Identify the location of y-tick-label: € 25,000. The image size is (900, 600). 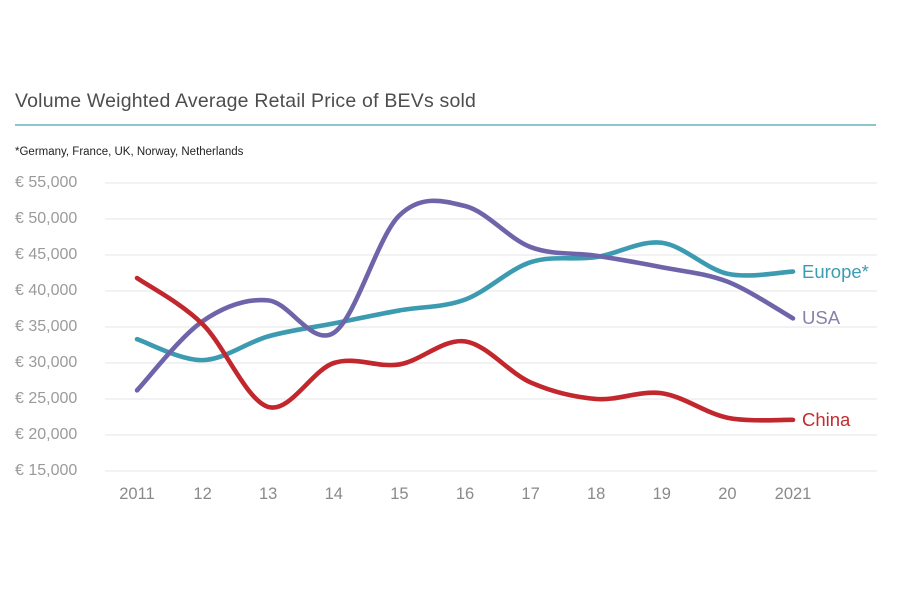
(46, 398).